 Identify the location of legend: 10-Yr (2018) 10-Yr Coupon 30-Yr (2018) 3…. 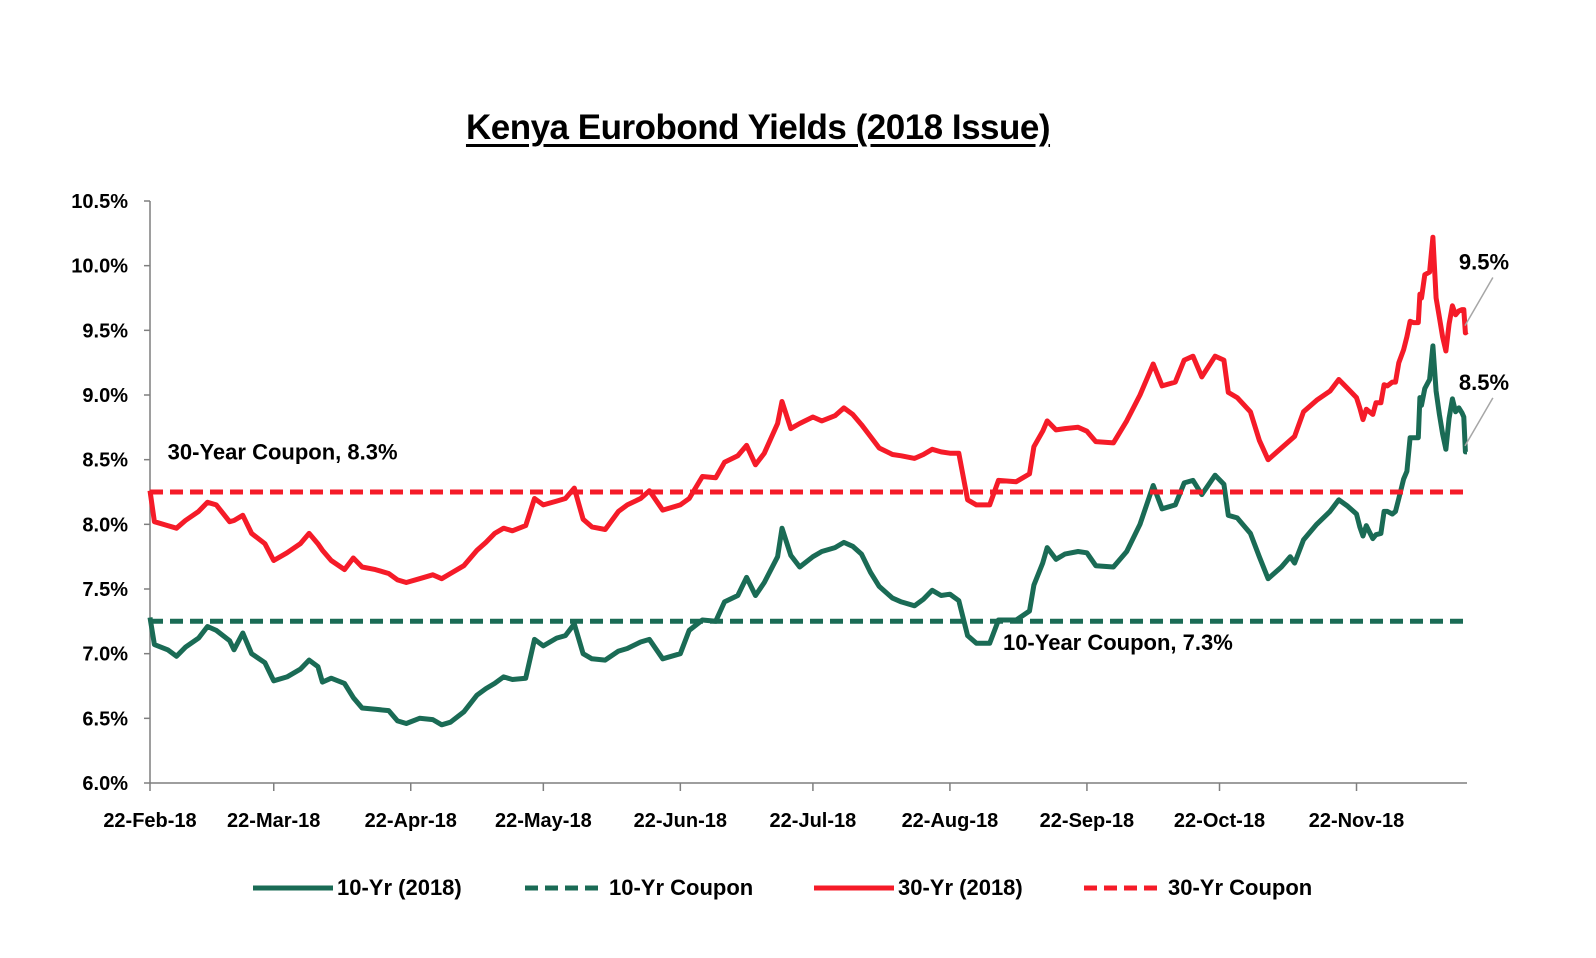
(798, 888).